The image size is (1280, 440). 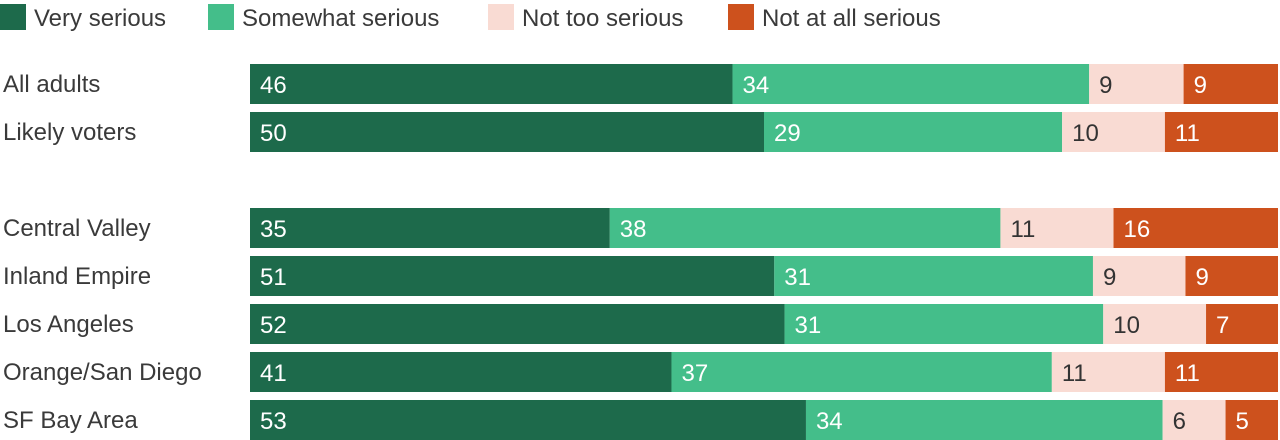 I want to click on legend-swatch-not-at-all-serious, so click(x=741, y=17).